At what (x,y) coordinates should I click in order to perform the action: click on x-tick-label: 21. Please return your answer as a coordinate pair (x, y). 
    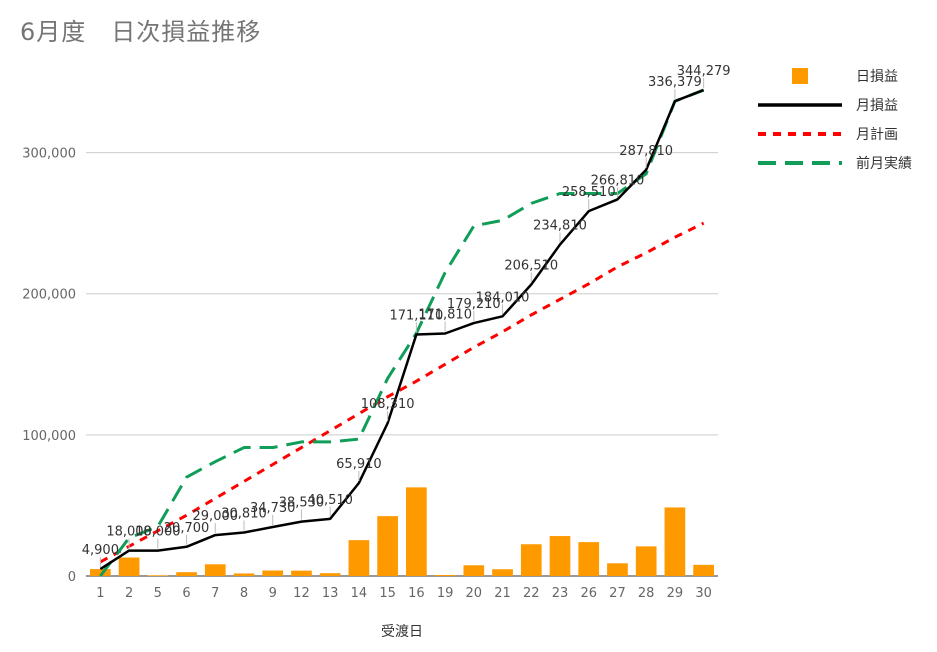
    Looking at the image, I should click on (502, 593).